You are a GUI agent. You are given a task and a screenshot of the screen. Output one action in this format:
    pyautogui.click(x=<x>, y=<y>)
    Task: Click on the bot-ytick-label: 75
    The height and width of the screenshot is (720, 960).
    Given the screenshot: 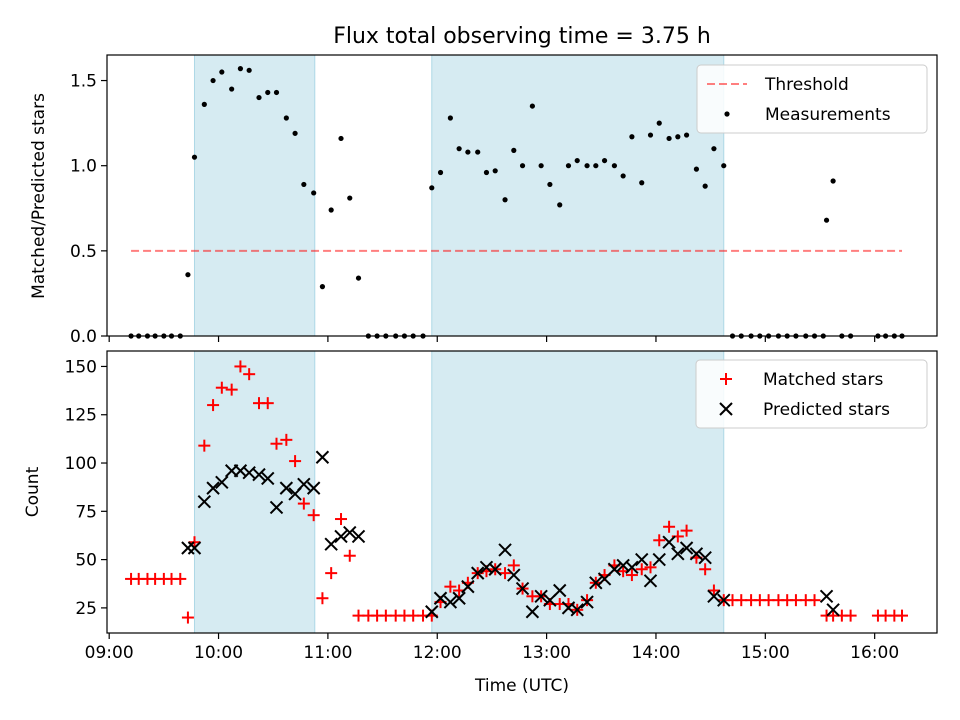 What is the action you would take?
    pyautogui.click(x=86, y=512)
    